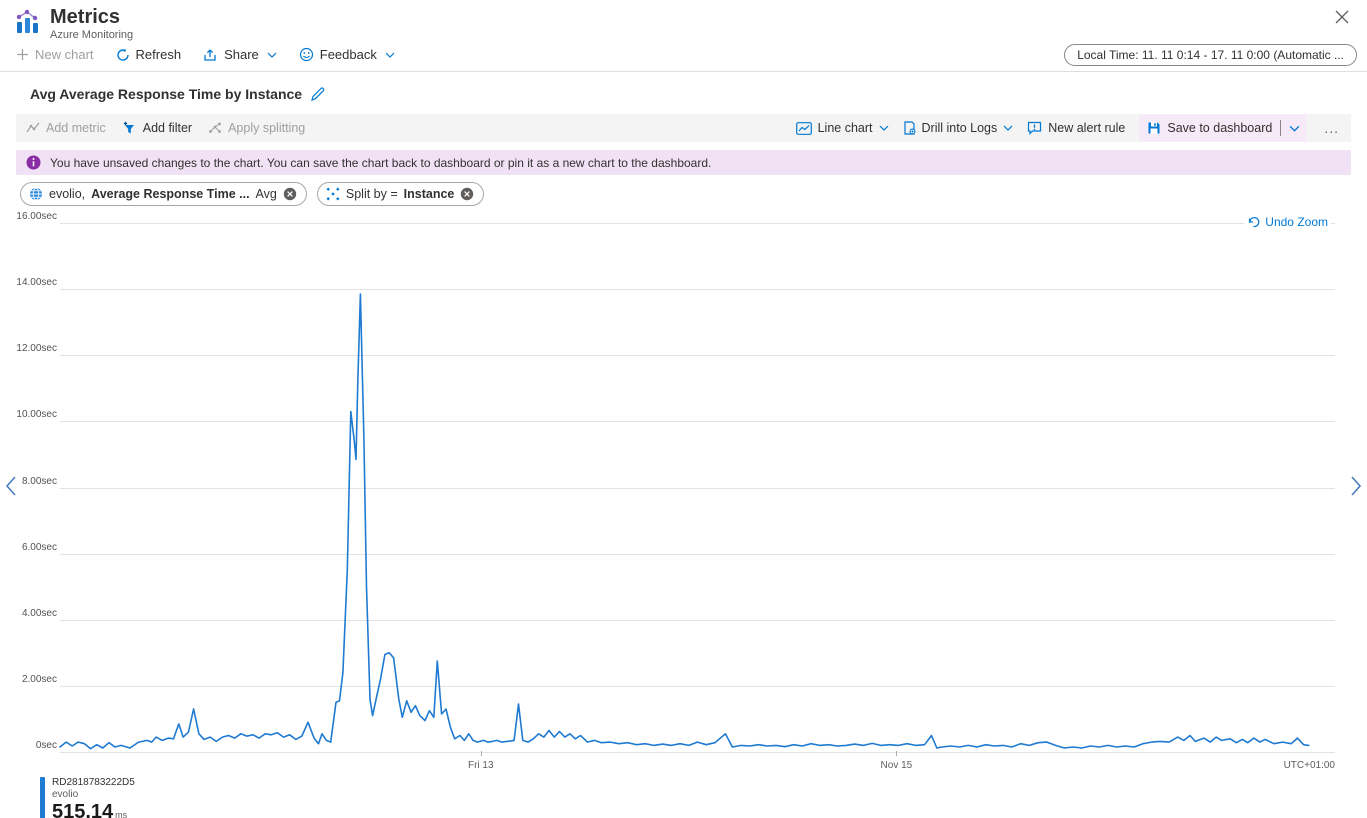  Describe the element at coordinates (123, 55) in the screenshot. I see `refresh-icon` at that location.